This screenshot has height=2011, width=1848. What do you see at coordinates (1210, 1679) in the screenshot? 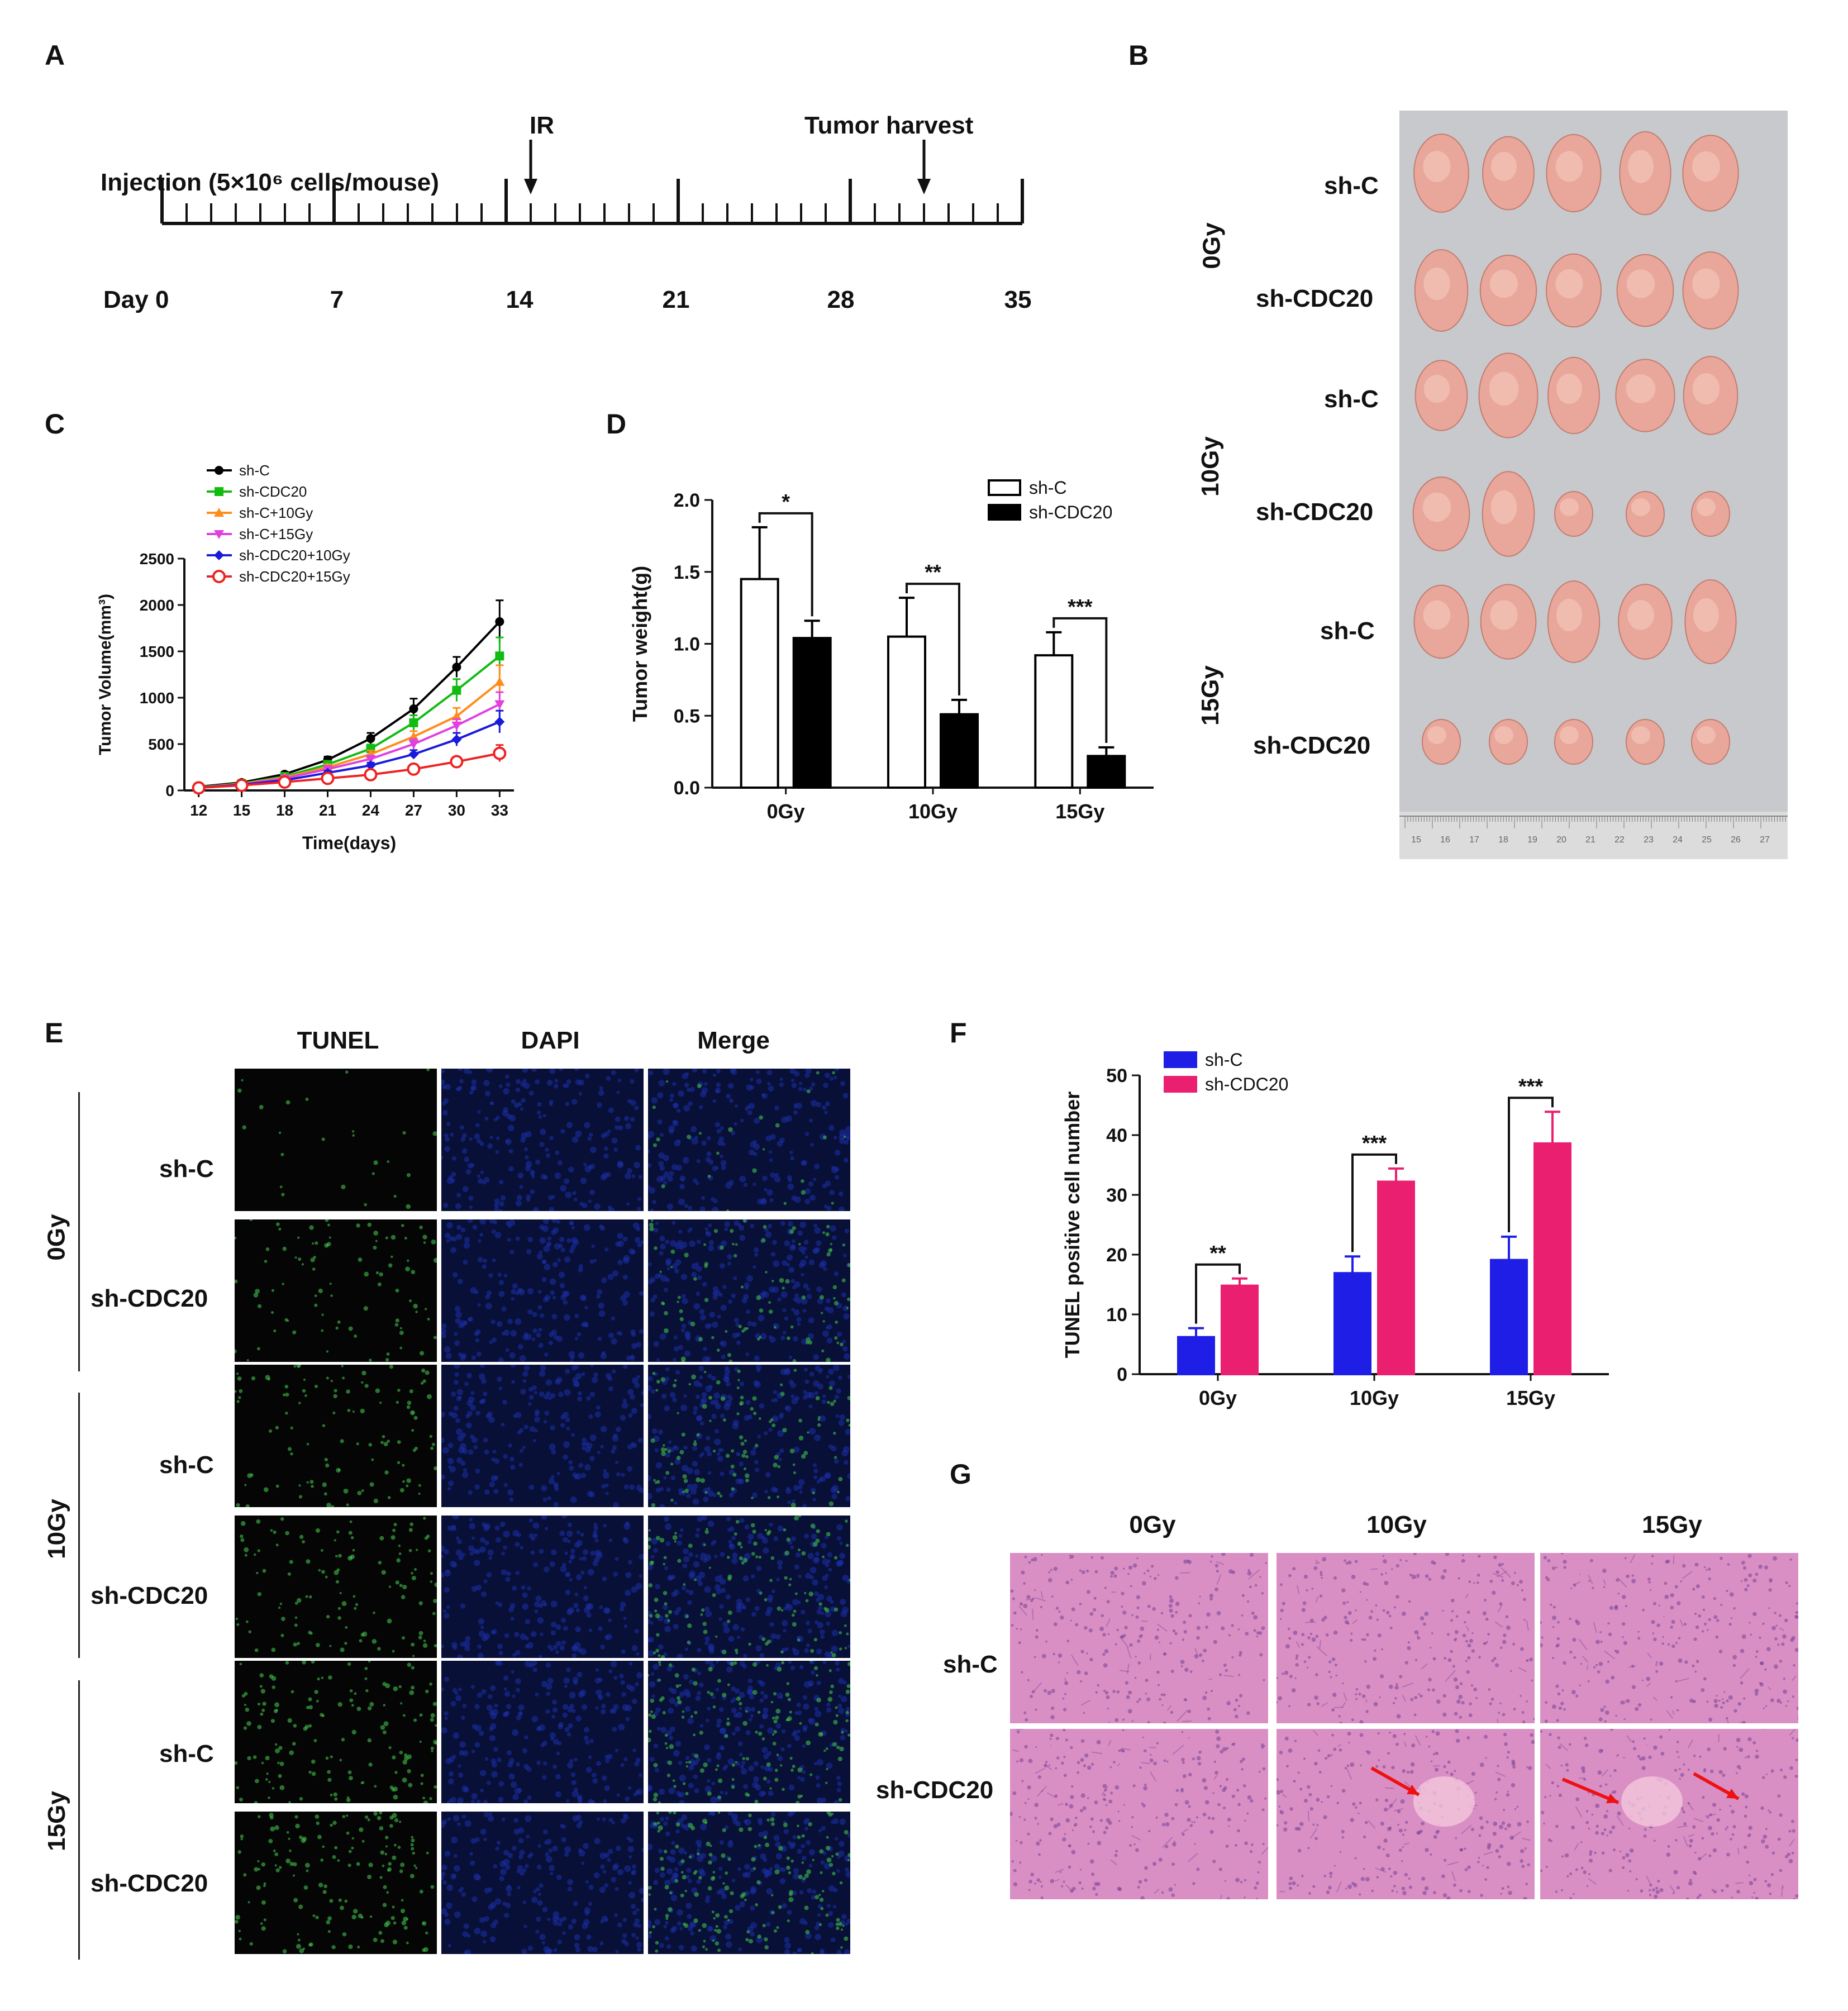
I see `he-fiber` at bounding box center [1210, 1679].